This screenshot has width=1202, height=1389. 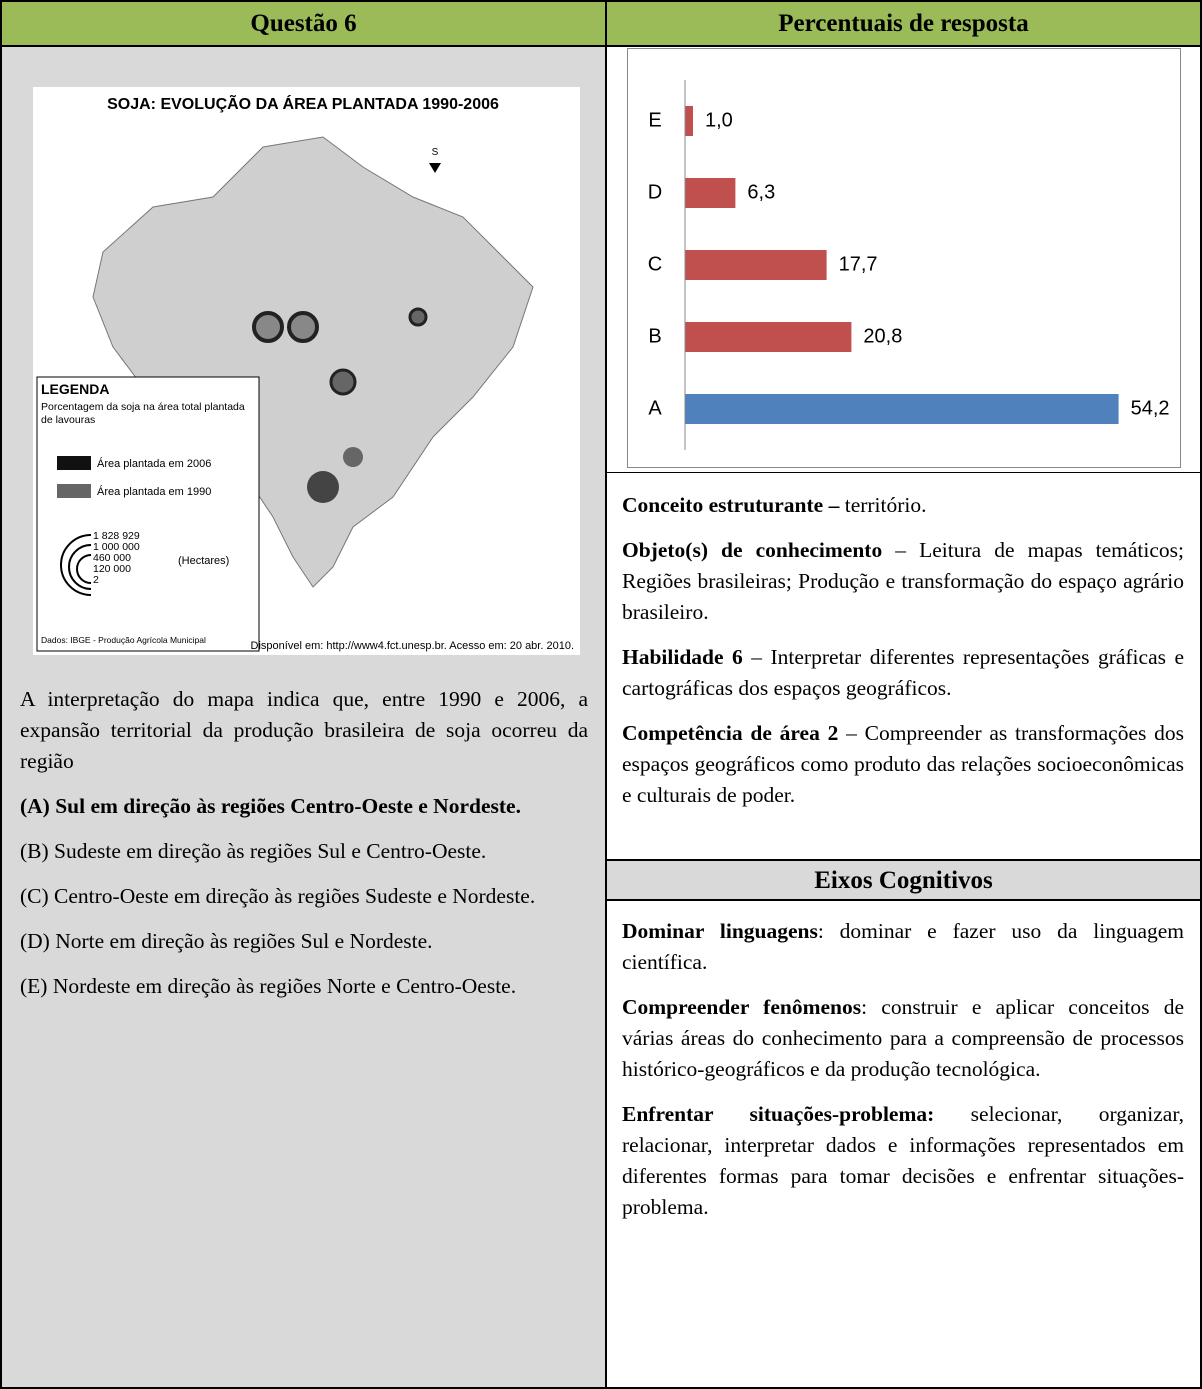 I want to click on size-label: 1 828 929, so click(x=116, y=536).